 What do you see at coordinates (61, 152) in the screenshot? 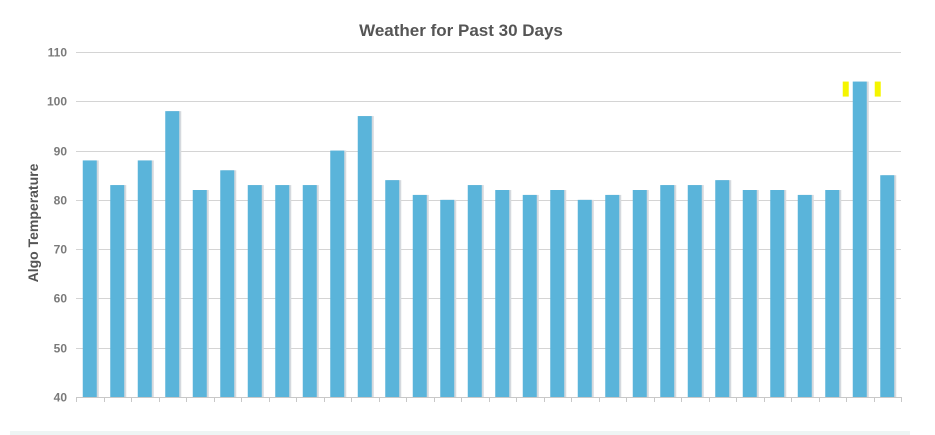
I see `y-tick-label: 90` at bounding box center [61, 152].